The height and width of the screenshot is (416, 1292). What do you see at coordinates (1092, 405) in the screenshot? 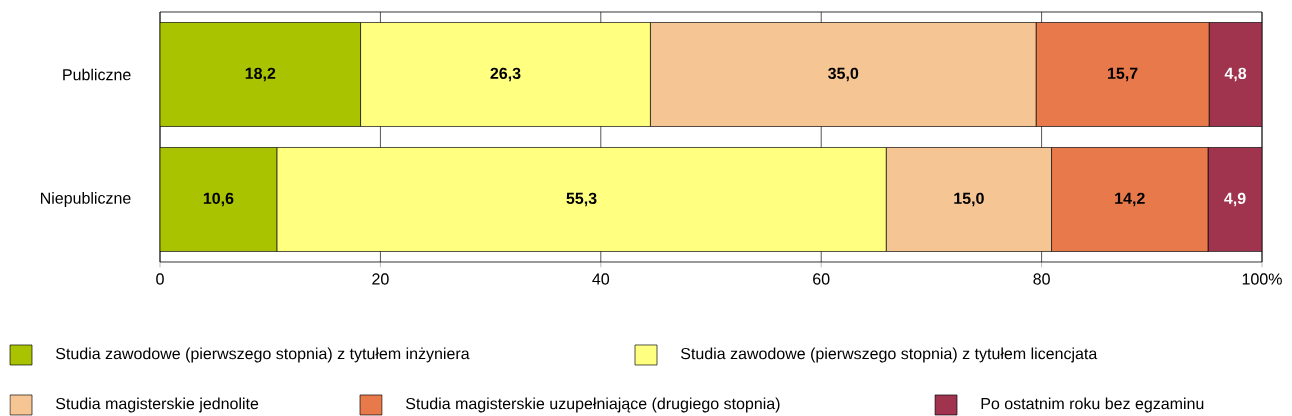
I see `legend-label: Po ostatnim roku bez egzaminu` at bounding box center [1092, 405].